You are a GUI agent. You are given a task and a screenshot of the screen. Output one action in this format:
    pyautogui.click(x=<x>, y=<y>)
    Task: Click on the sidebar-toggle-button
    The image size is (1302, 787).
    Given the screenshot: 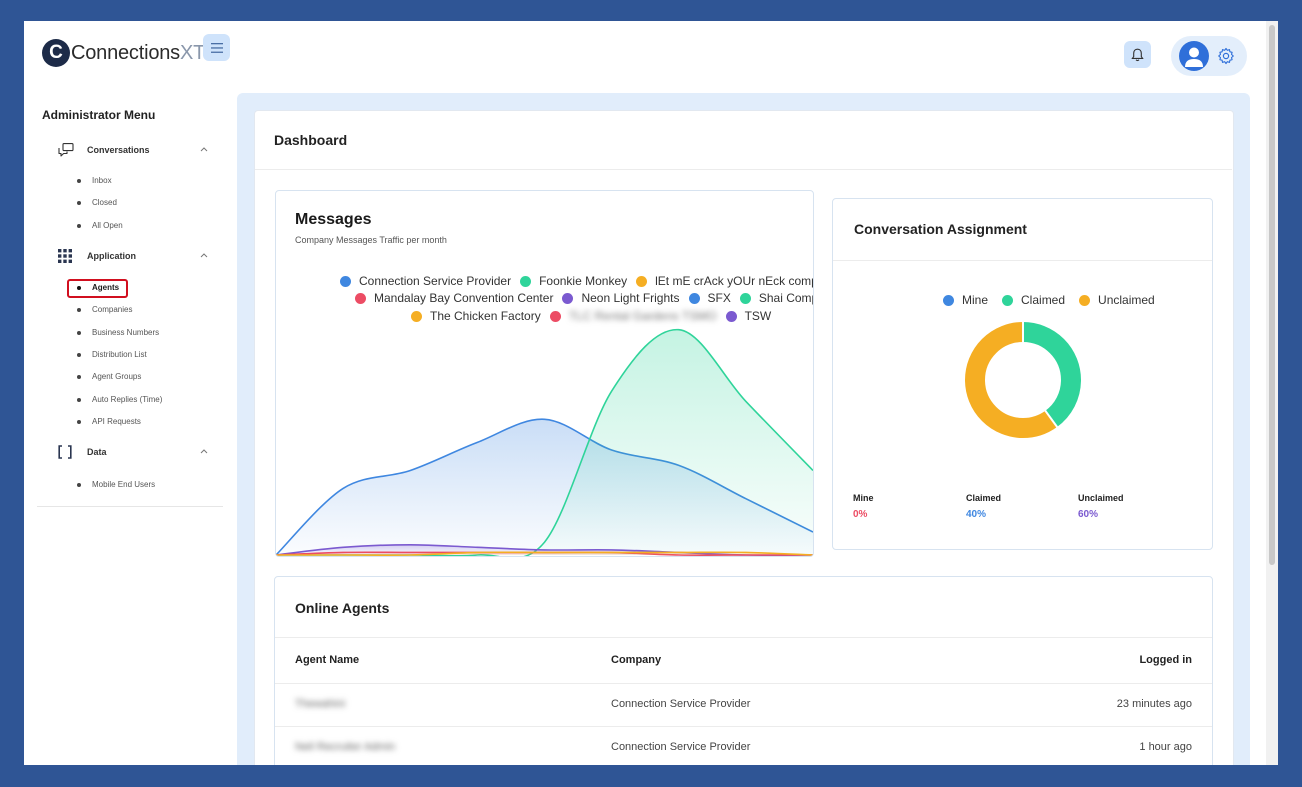 What is the action you would take?
    pyautogui.click(x=216, y=47)
    